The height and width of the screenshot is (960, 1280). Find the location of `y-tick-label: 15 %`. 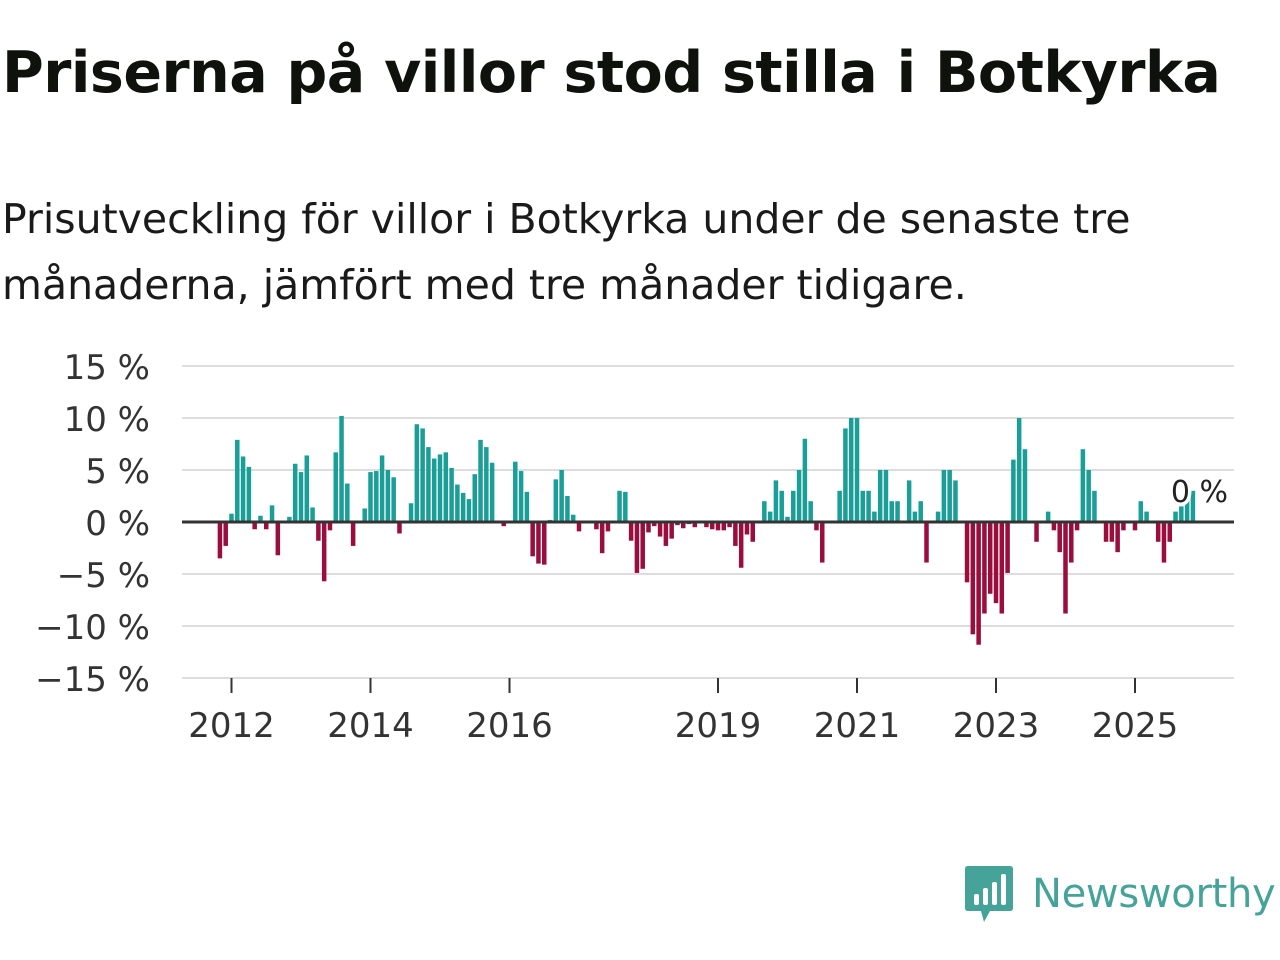

y-tick-label: 15 % is located at coordinates (107, 368).